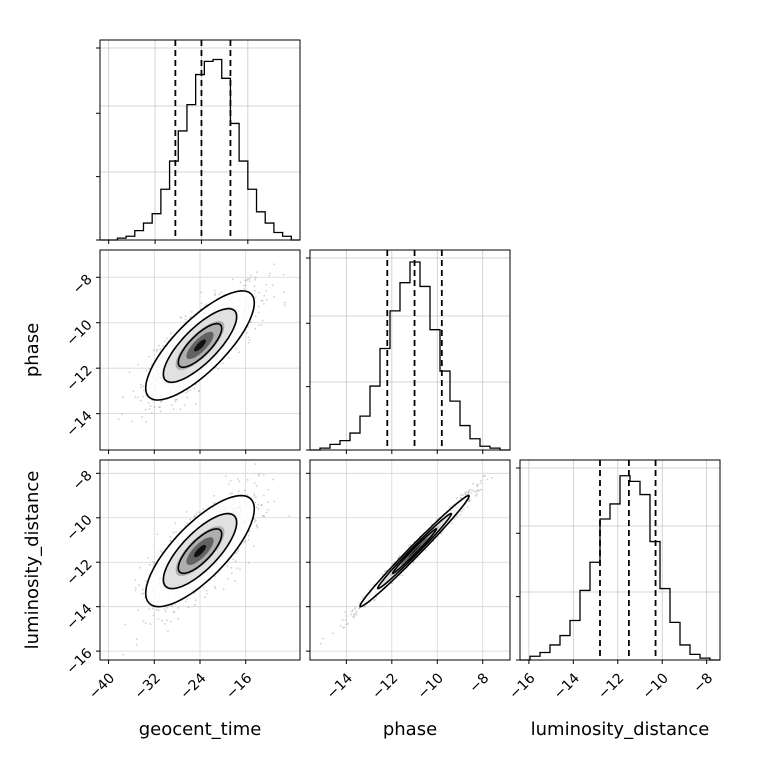  I want to click on x-tick-label: −24, so click(193, 686).